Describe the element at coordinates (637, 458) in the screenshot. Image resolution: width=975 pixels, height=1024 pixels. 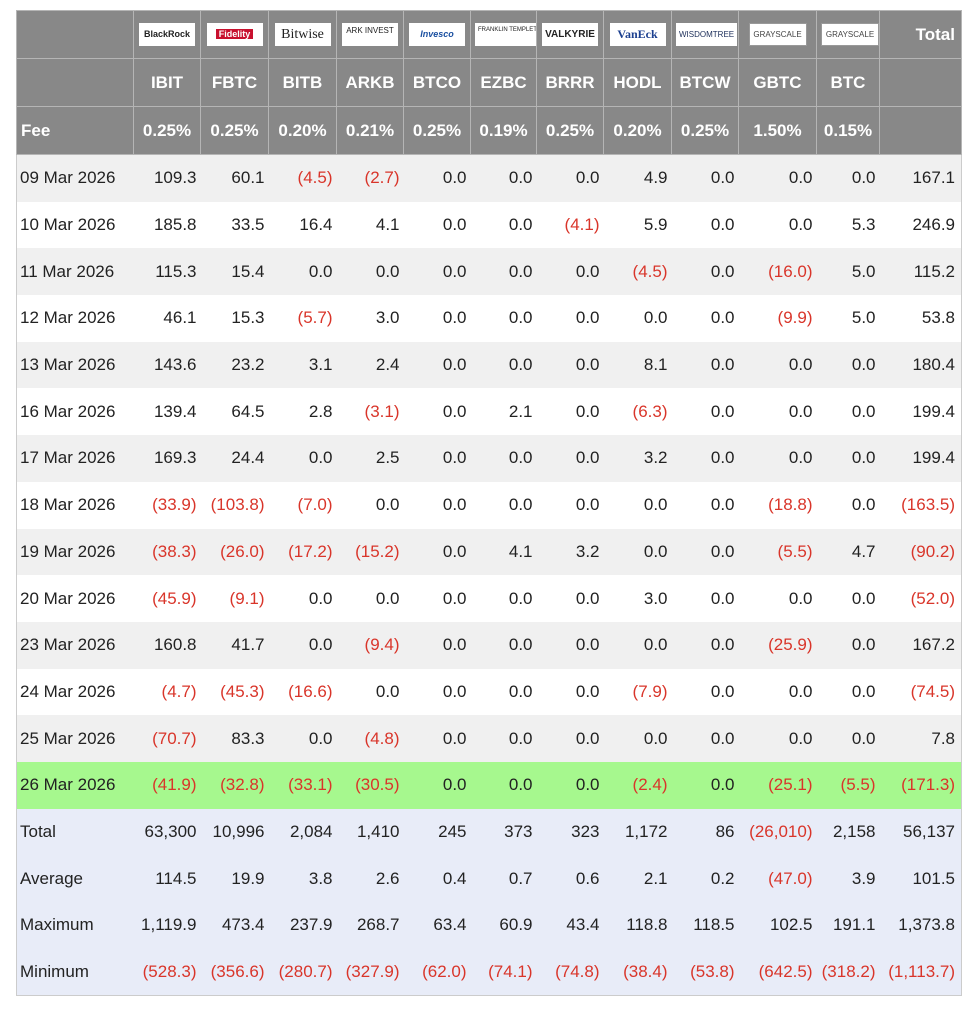
I see `flow-value: 3.2` at that location.